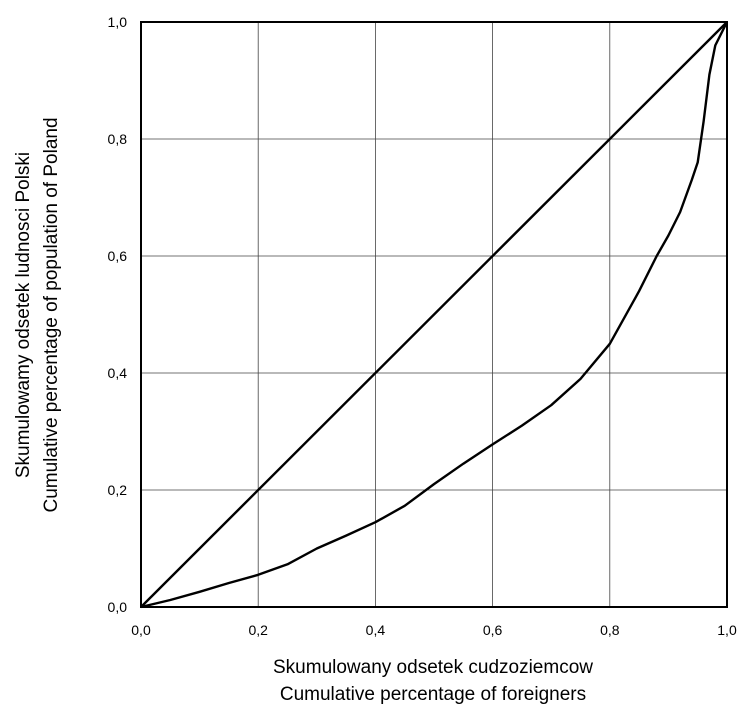  What do you see at coordinates (118, 22) in the screenshot?
I see `y-tick-label: 1,0` at bounding box center [118, 22].